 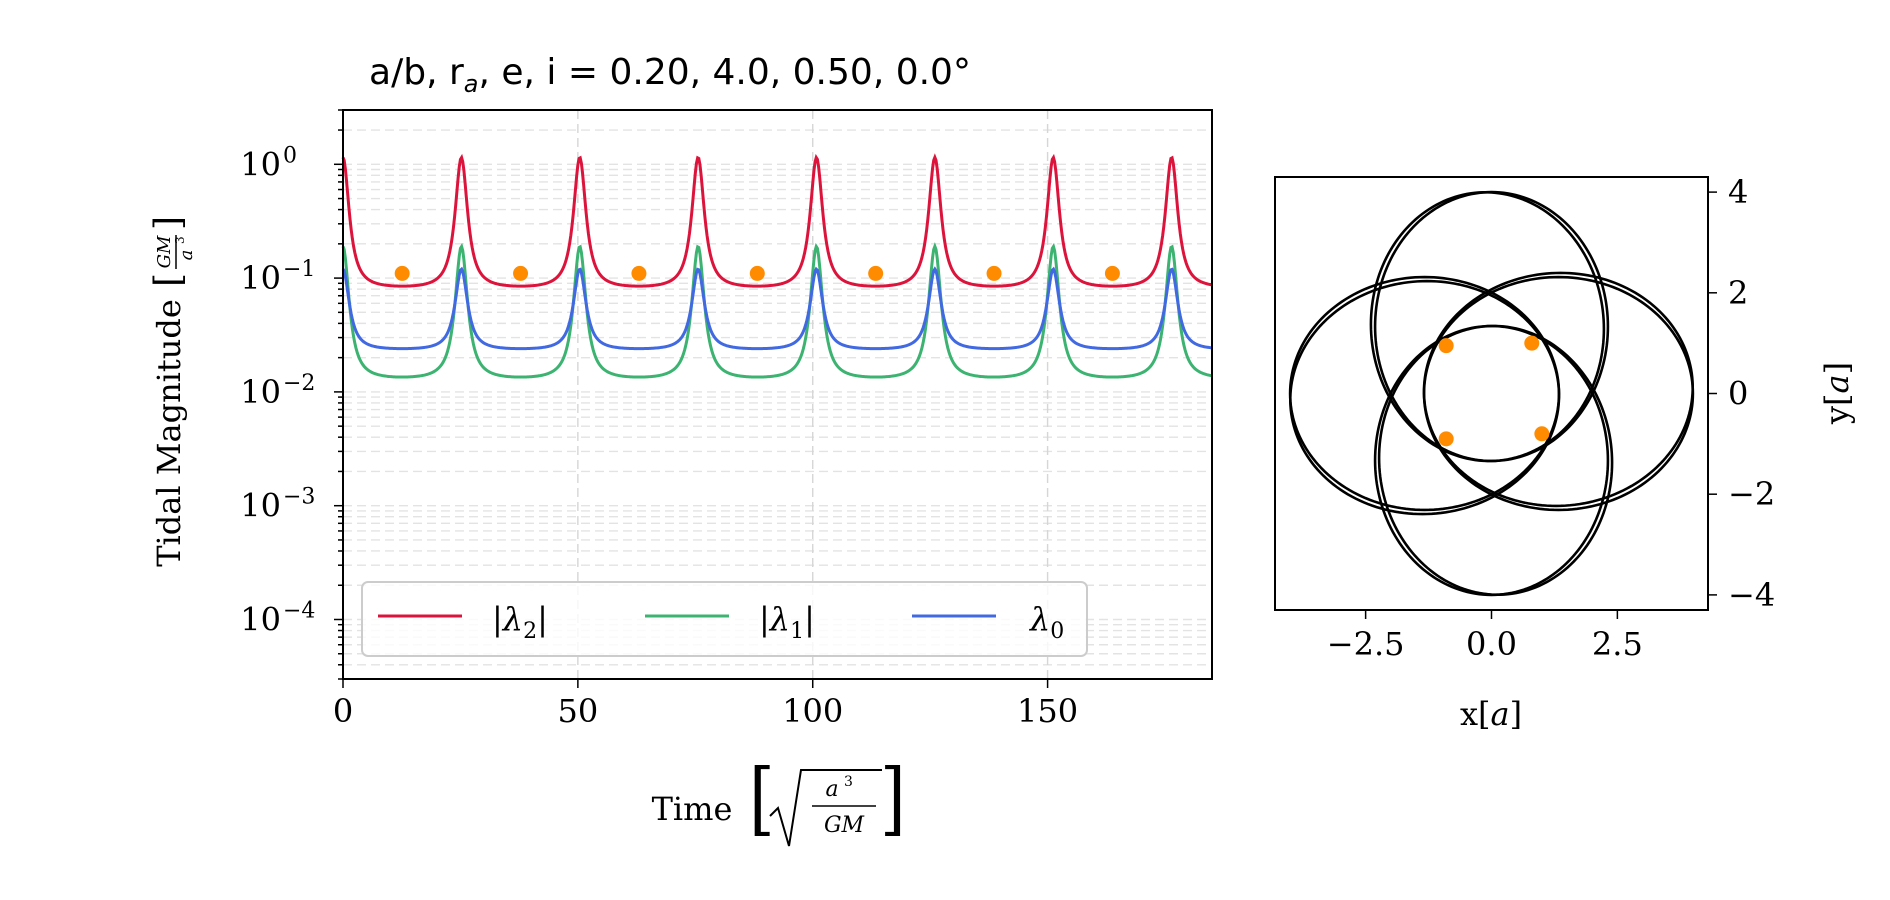 I want to click on orbit-y-tick-label: −4, so click(x=1751, y=595).